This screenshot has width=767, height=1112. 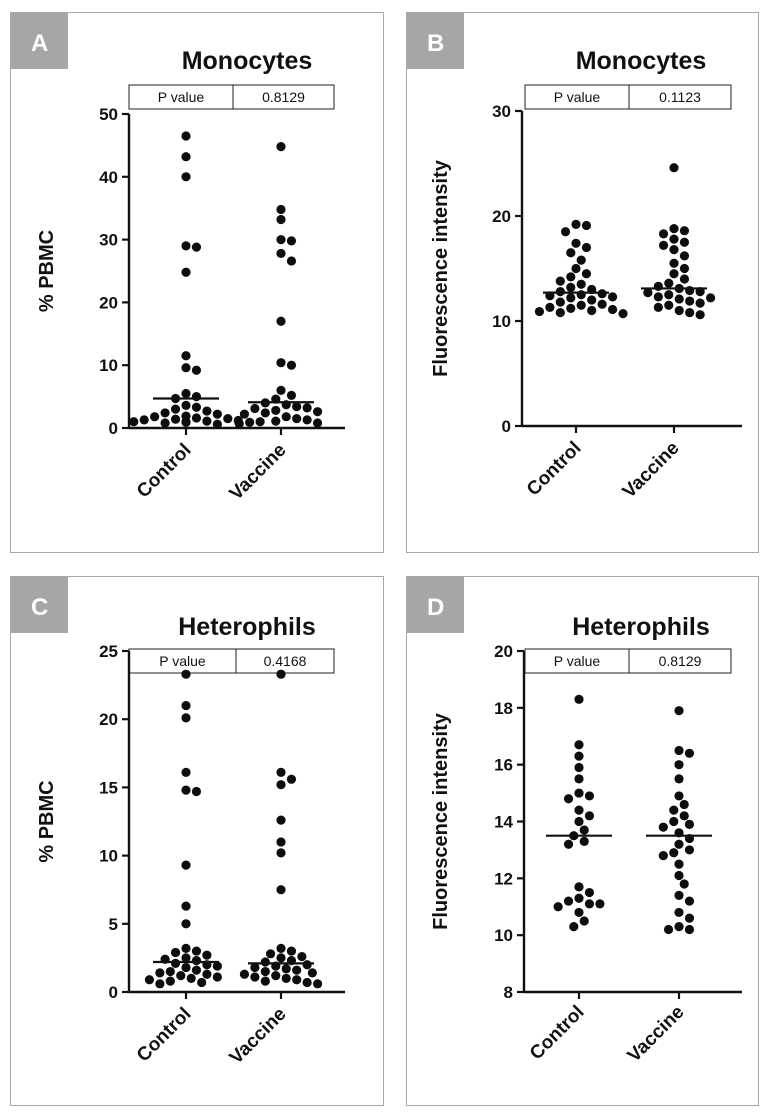 What do you see at coordinates (181, 97) in the screenshot?
I see `p-value-label: P value` at bounding box center [181, 97].